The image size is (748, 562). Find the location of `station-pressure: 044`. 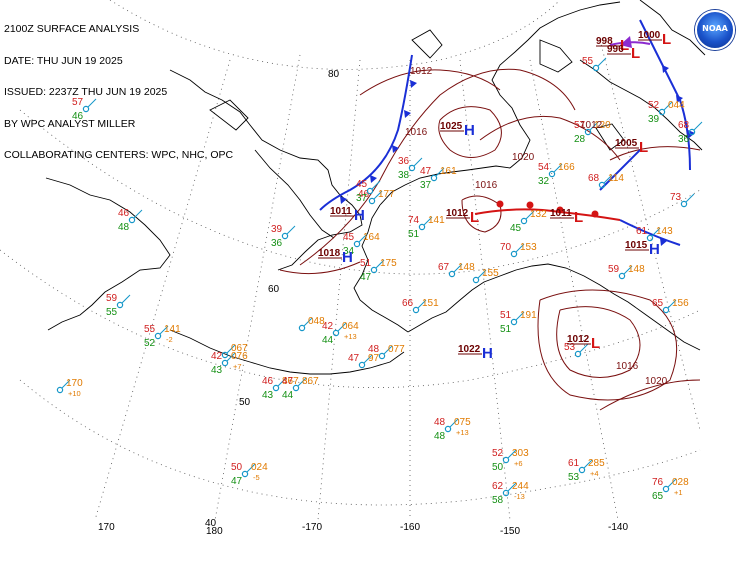

station-pressure: 044 is located at coordinates (676, 105).